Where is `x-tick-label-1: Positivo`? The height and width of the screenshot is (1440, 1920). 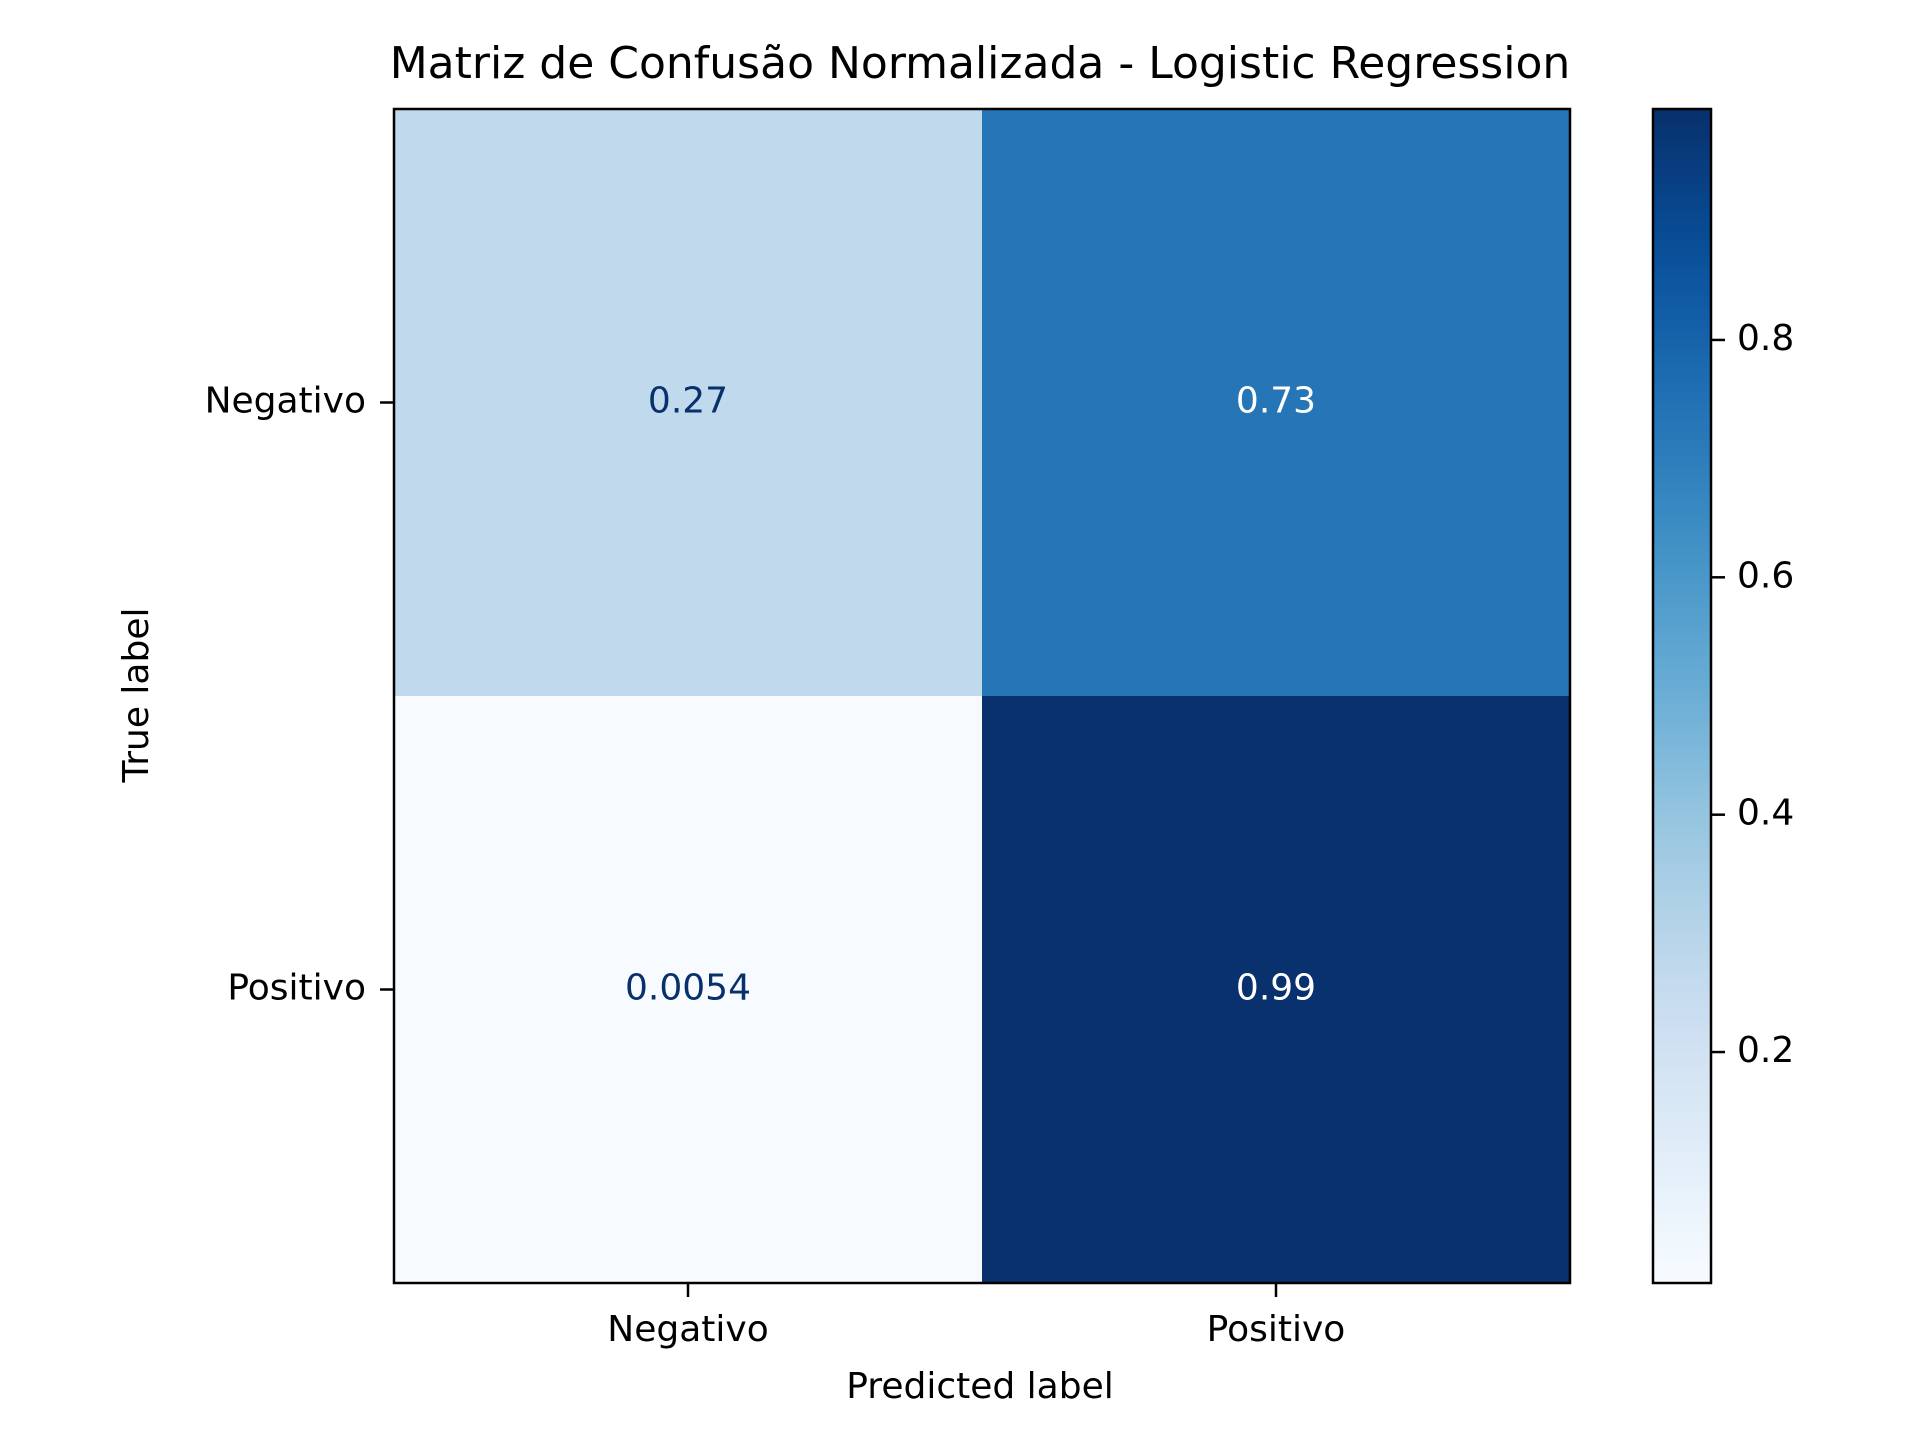
x-tick-label-1: Positivo is located at coordinates (1276, 1329).